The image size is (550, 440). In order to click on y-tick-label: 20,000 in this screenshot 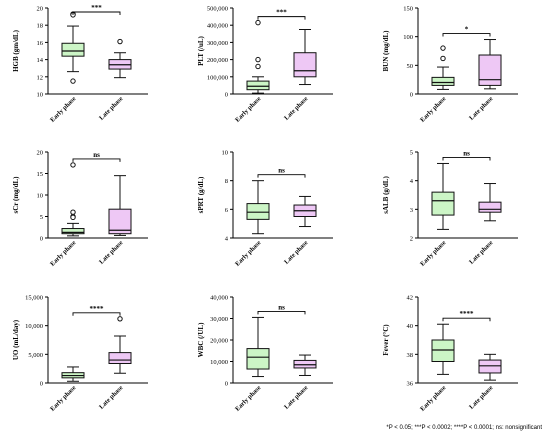, I will do `click(219, 341)`.